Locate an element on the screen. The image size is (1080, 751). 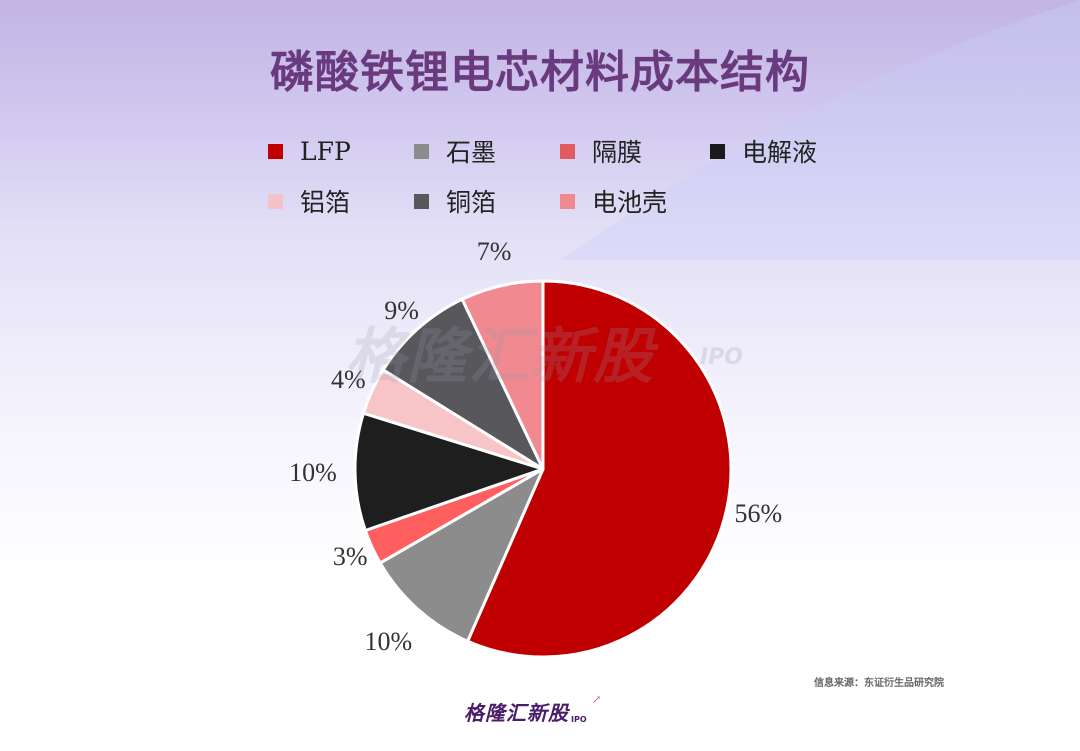
pie-slice-label: 3% is located at coordinates (350, 557).